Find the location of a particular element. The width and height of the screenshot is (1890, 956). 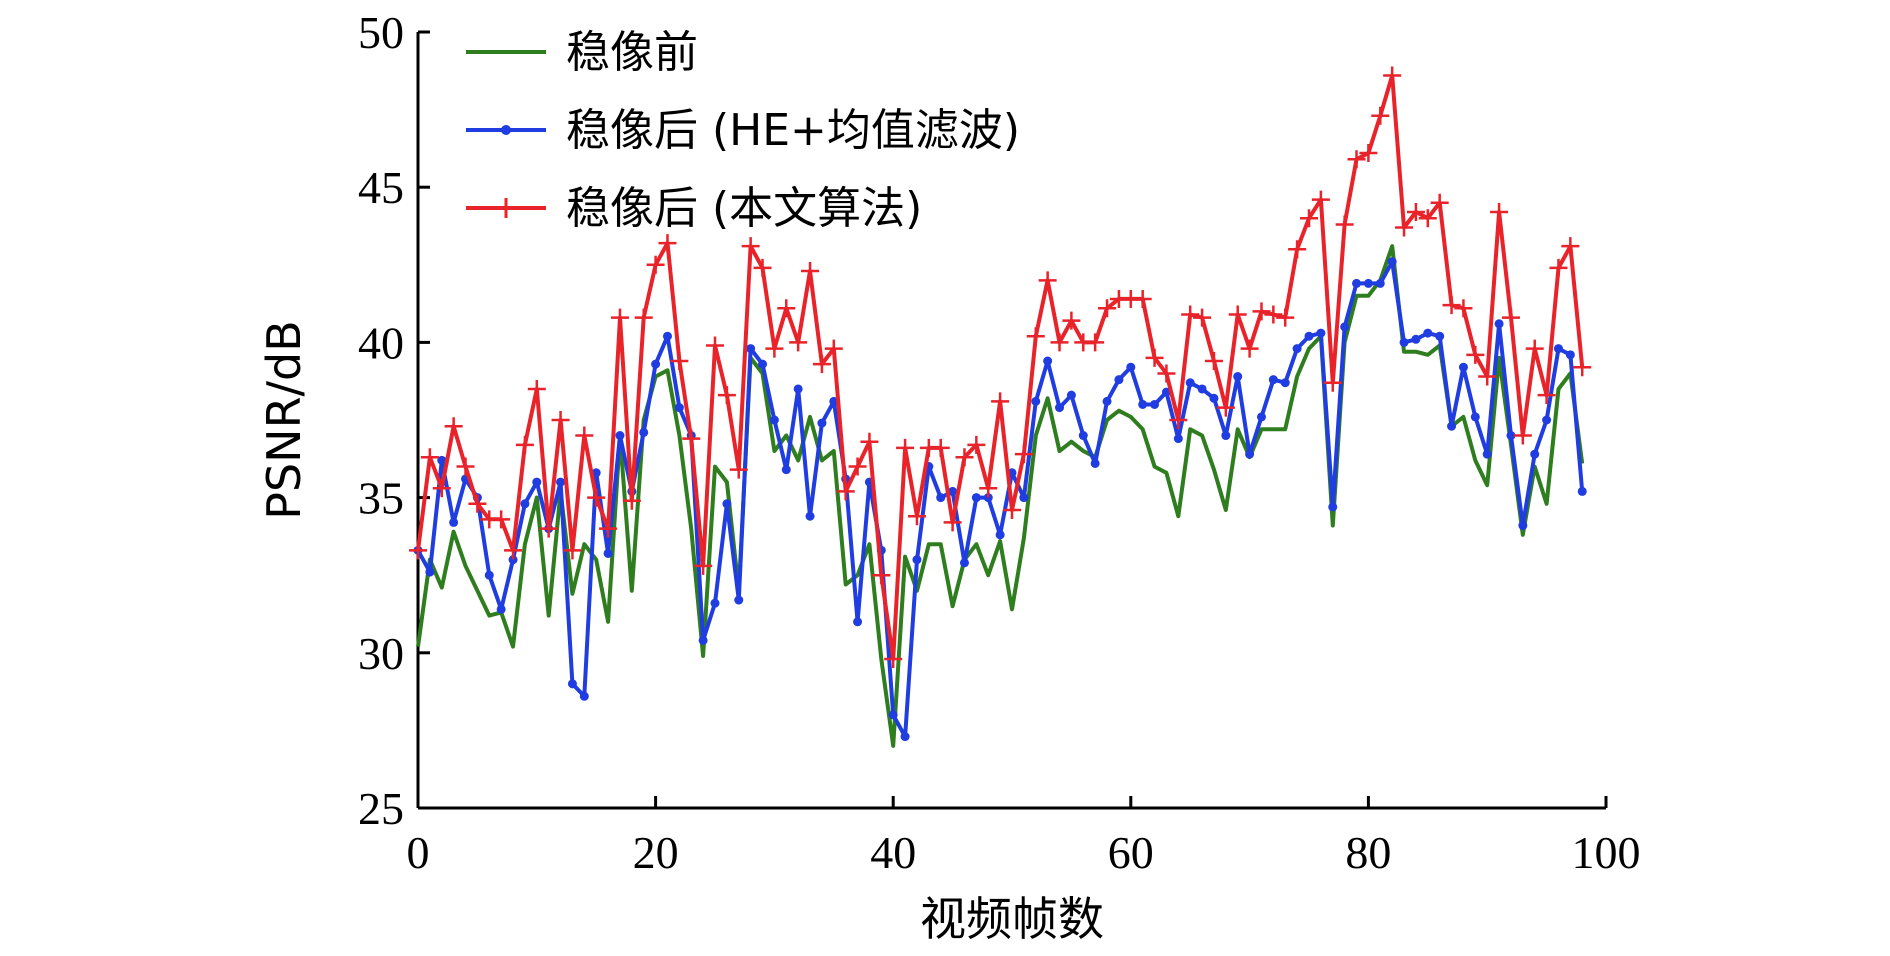

y-axis-title: PSNR/dB is located at coordinates (284, 420).